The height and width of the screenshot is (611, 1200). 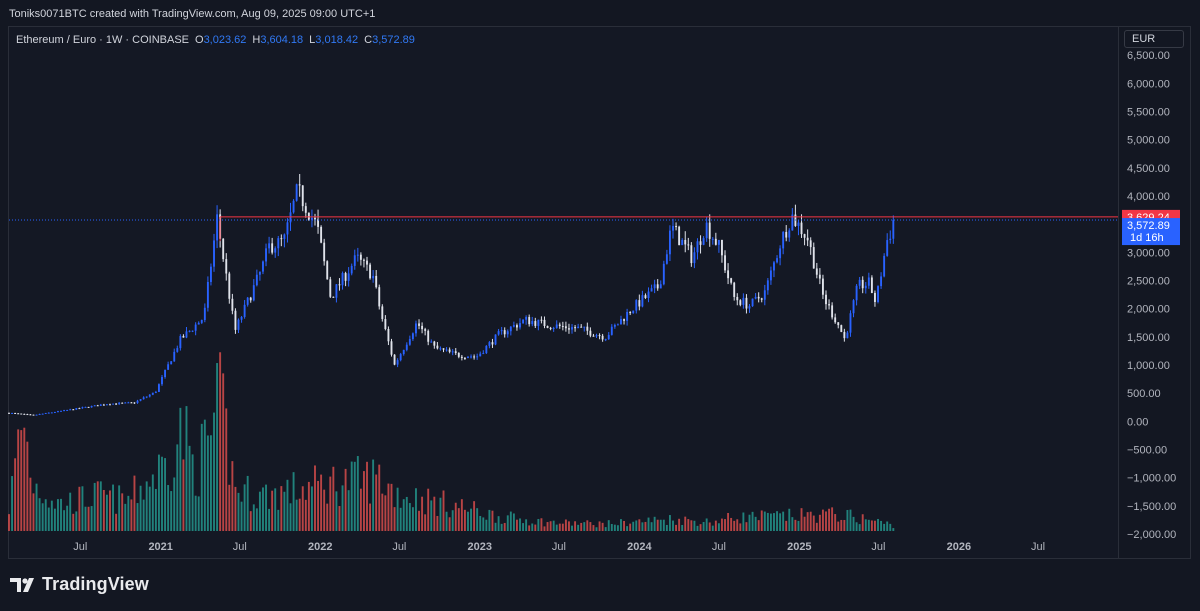 I want to click on tradingview-logo: TradingView, so click(x=79, y=584).